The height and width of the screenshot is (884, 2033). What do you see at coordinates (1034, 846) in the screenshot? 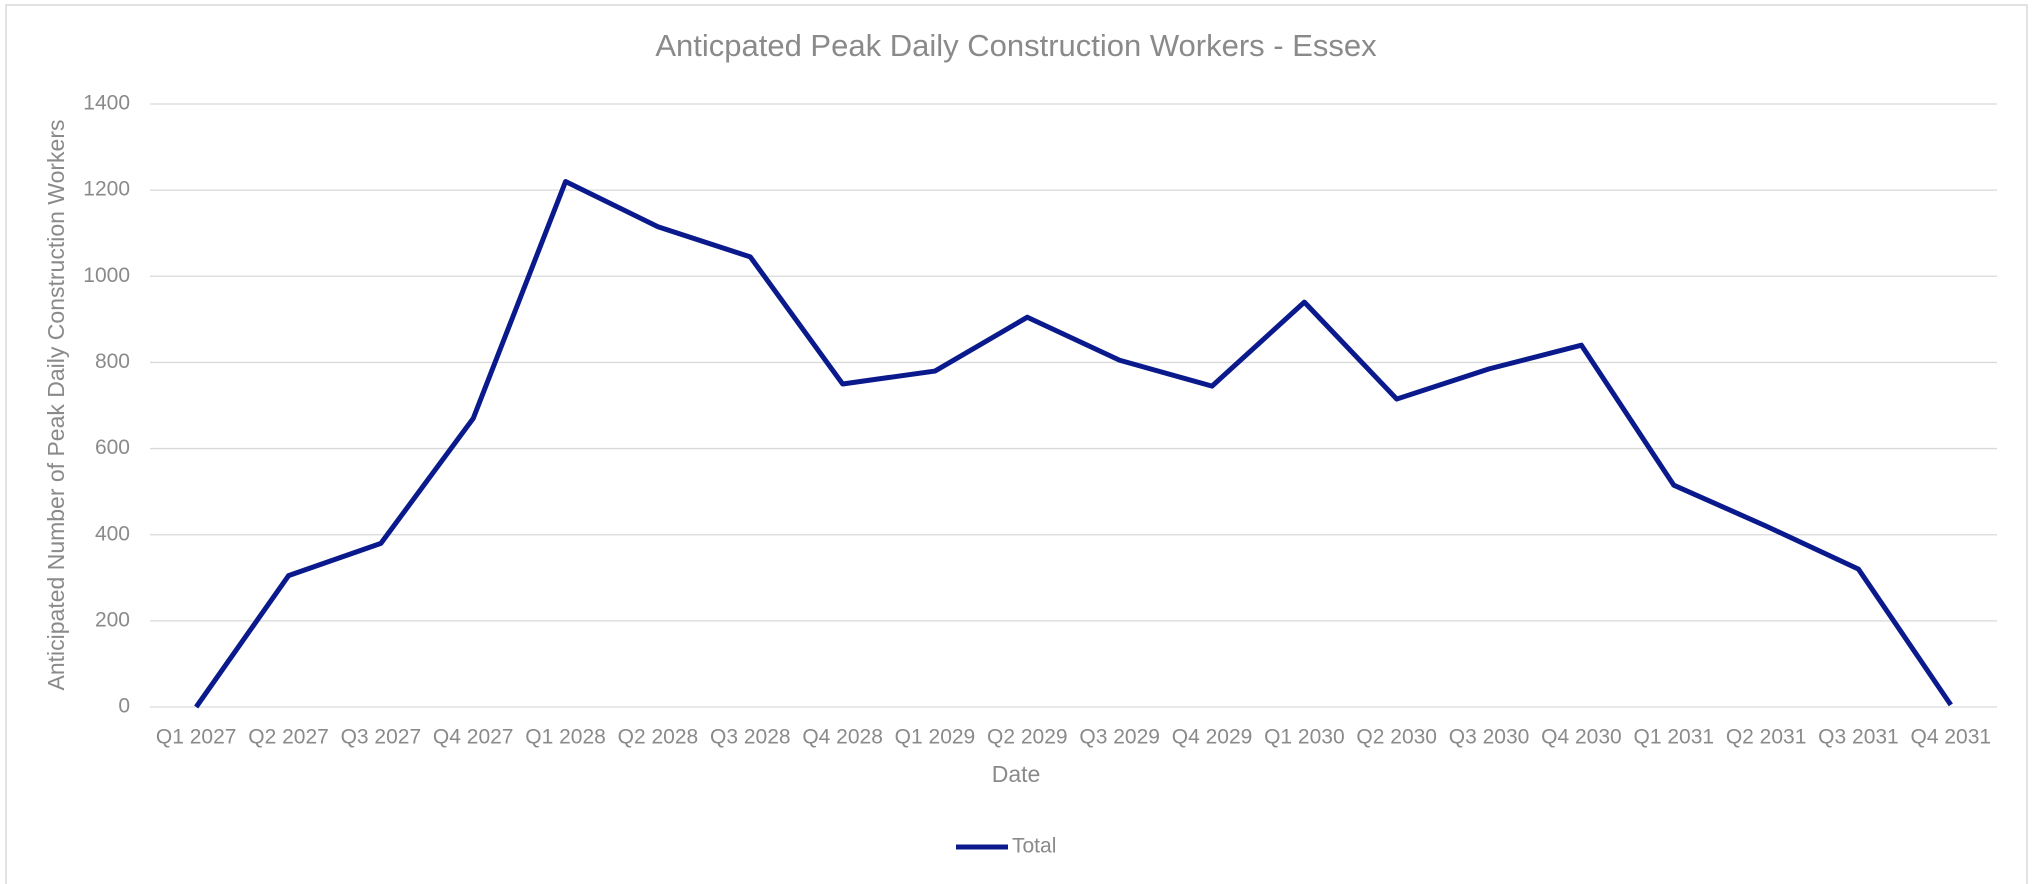
I see `legend-label: Total` at bounding box center [1034, 846].